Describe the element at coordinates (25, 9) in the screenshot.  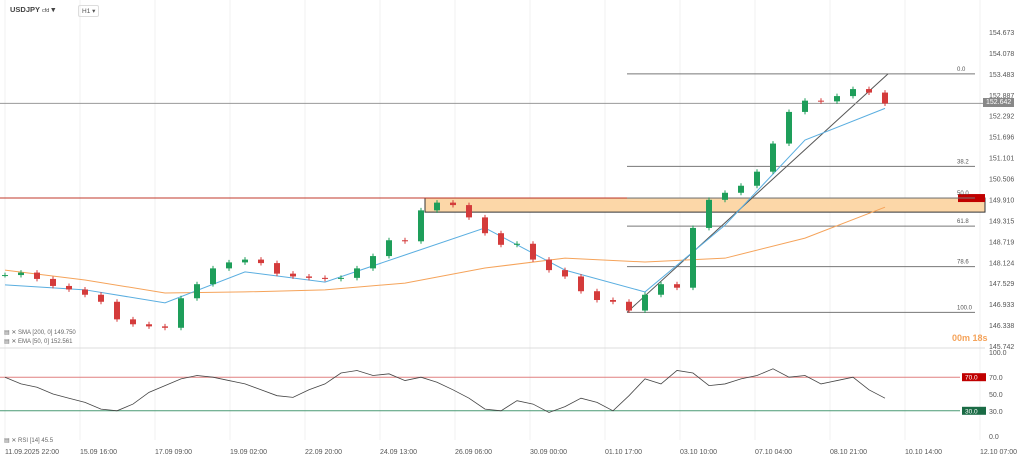
I see `symbol-label: USDJPY` at that location.